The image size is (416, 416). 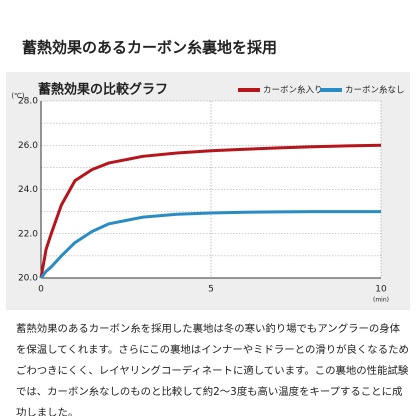 What do you see at coordinates (28, 234) in the screenshot?
I see `y-tick-label: 22.0` at bounding box center [28, 234].